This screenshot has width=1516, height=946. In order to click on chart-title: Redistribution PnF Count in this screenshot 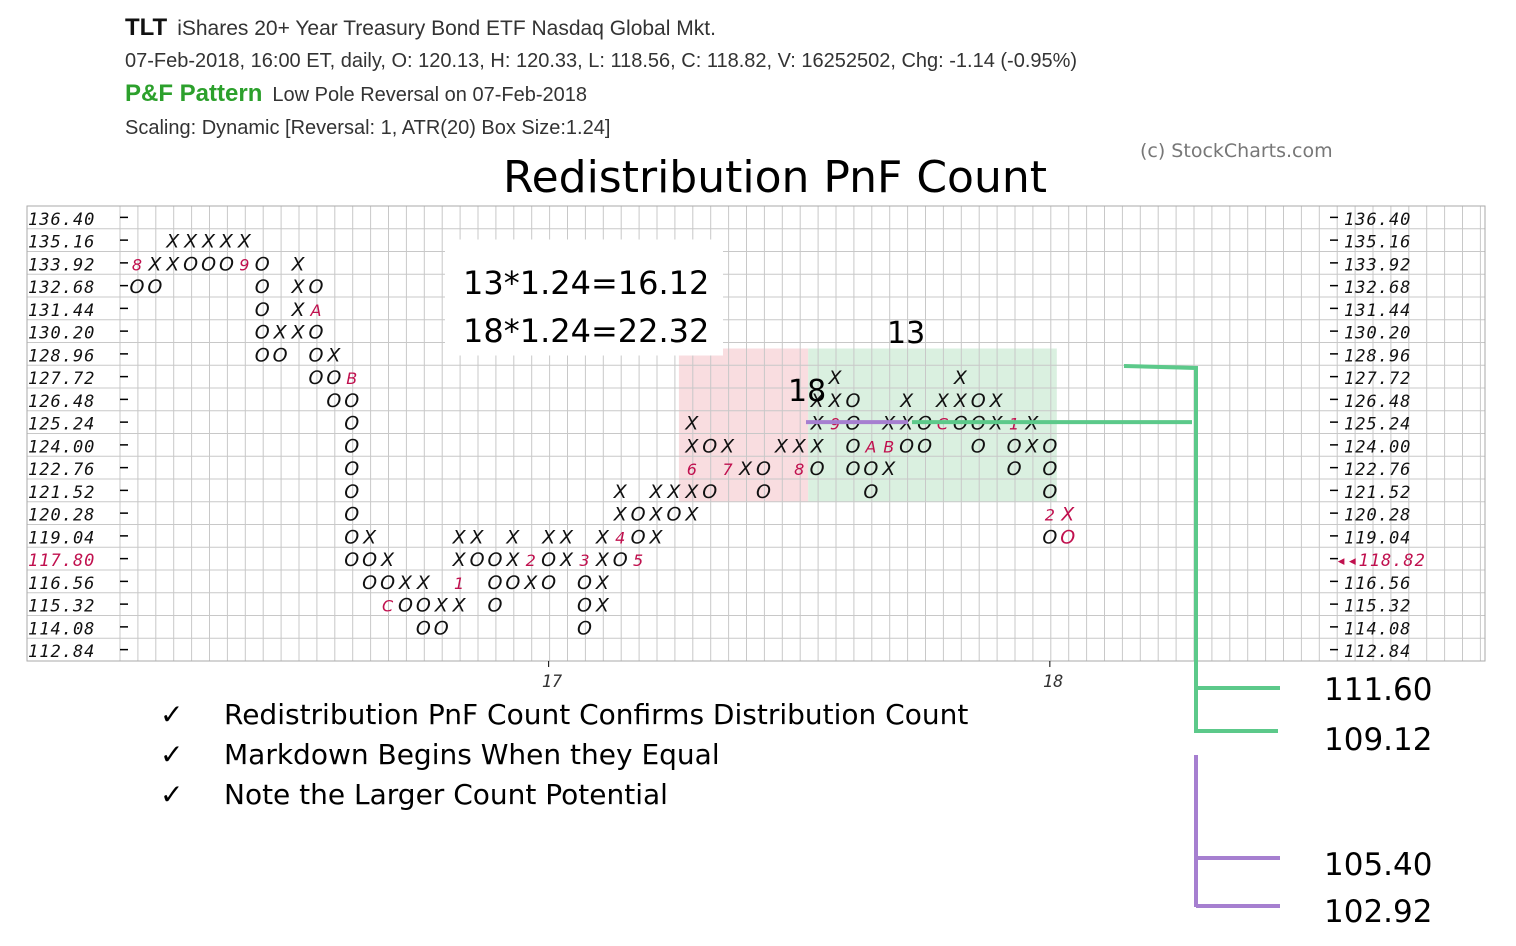, I will do `click(774, 177)`.